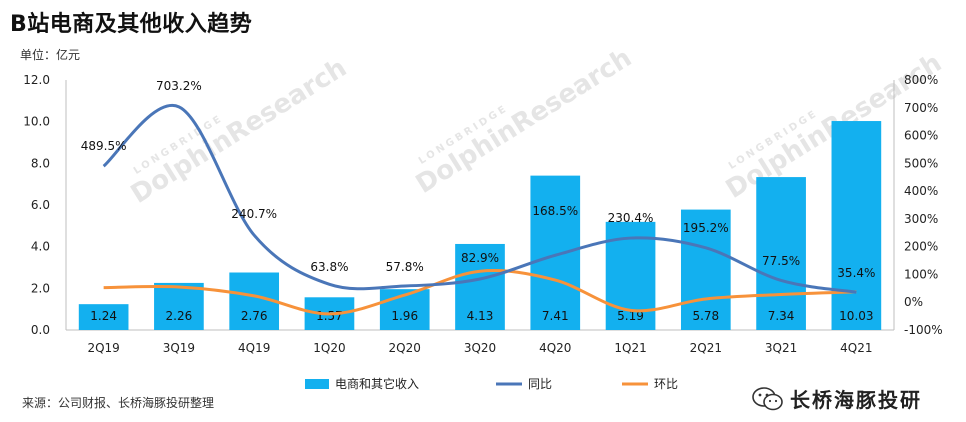 This screenshot has width=966, height=422. I want to click on chart-title: B站电商及其他收入趋势, so click(131, 24).